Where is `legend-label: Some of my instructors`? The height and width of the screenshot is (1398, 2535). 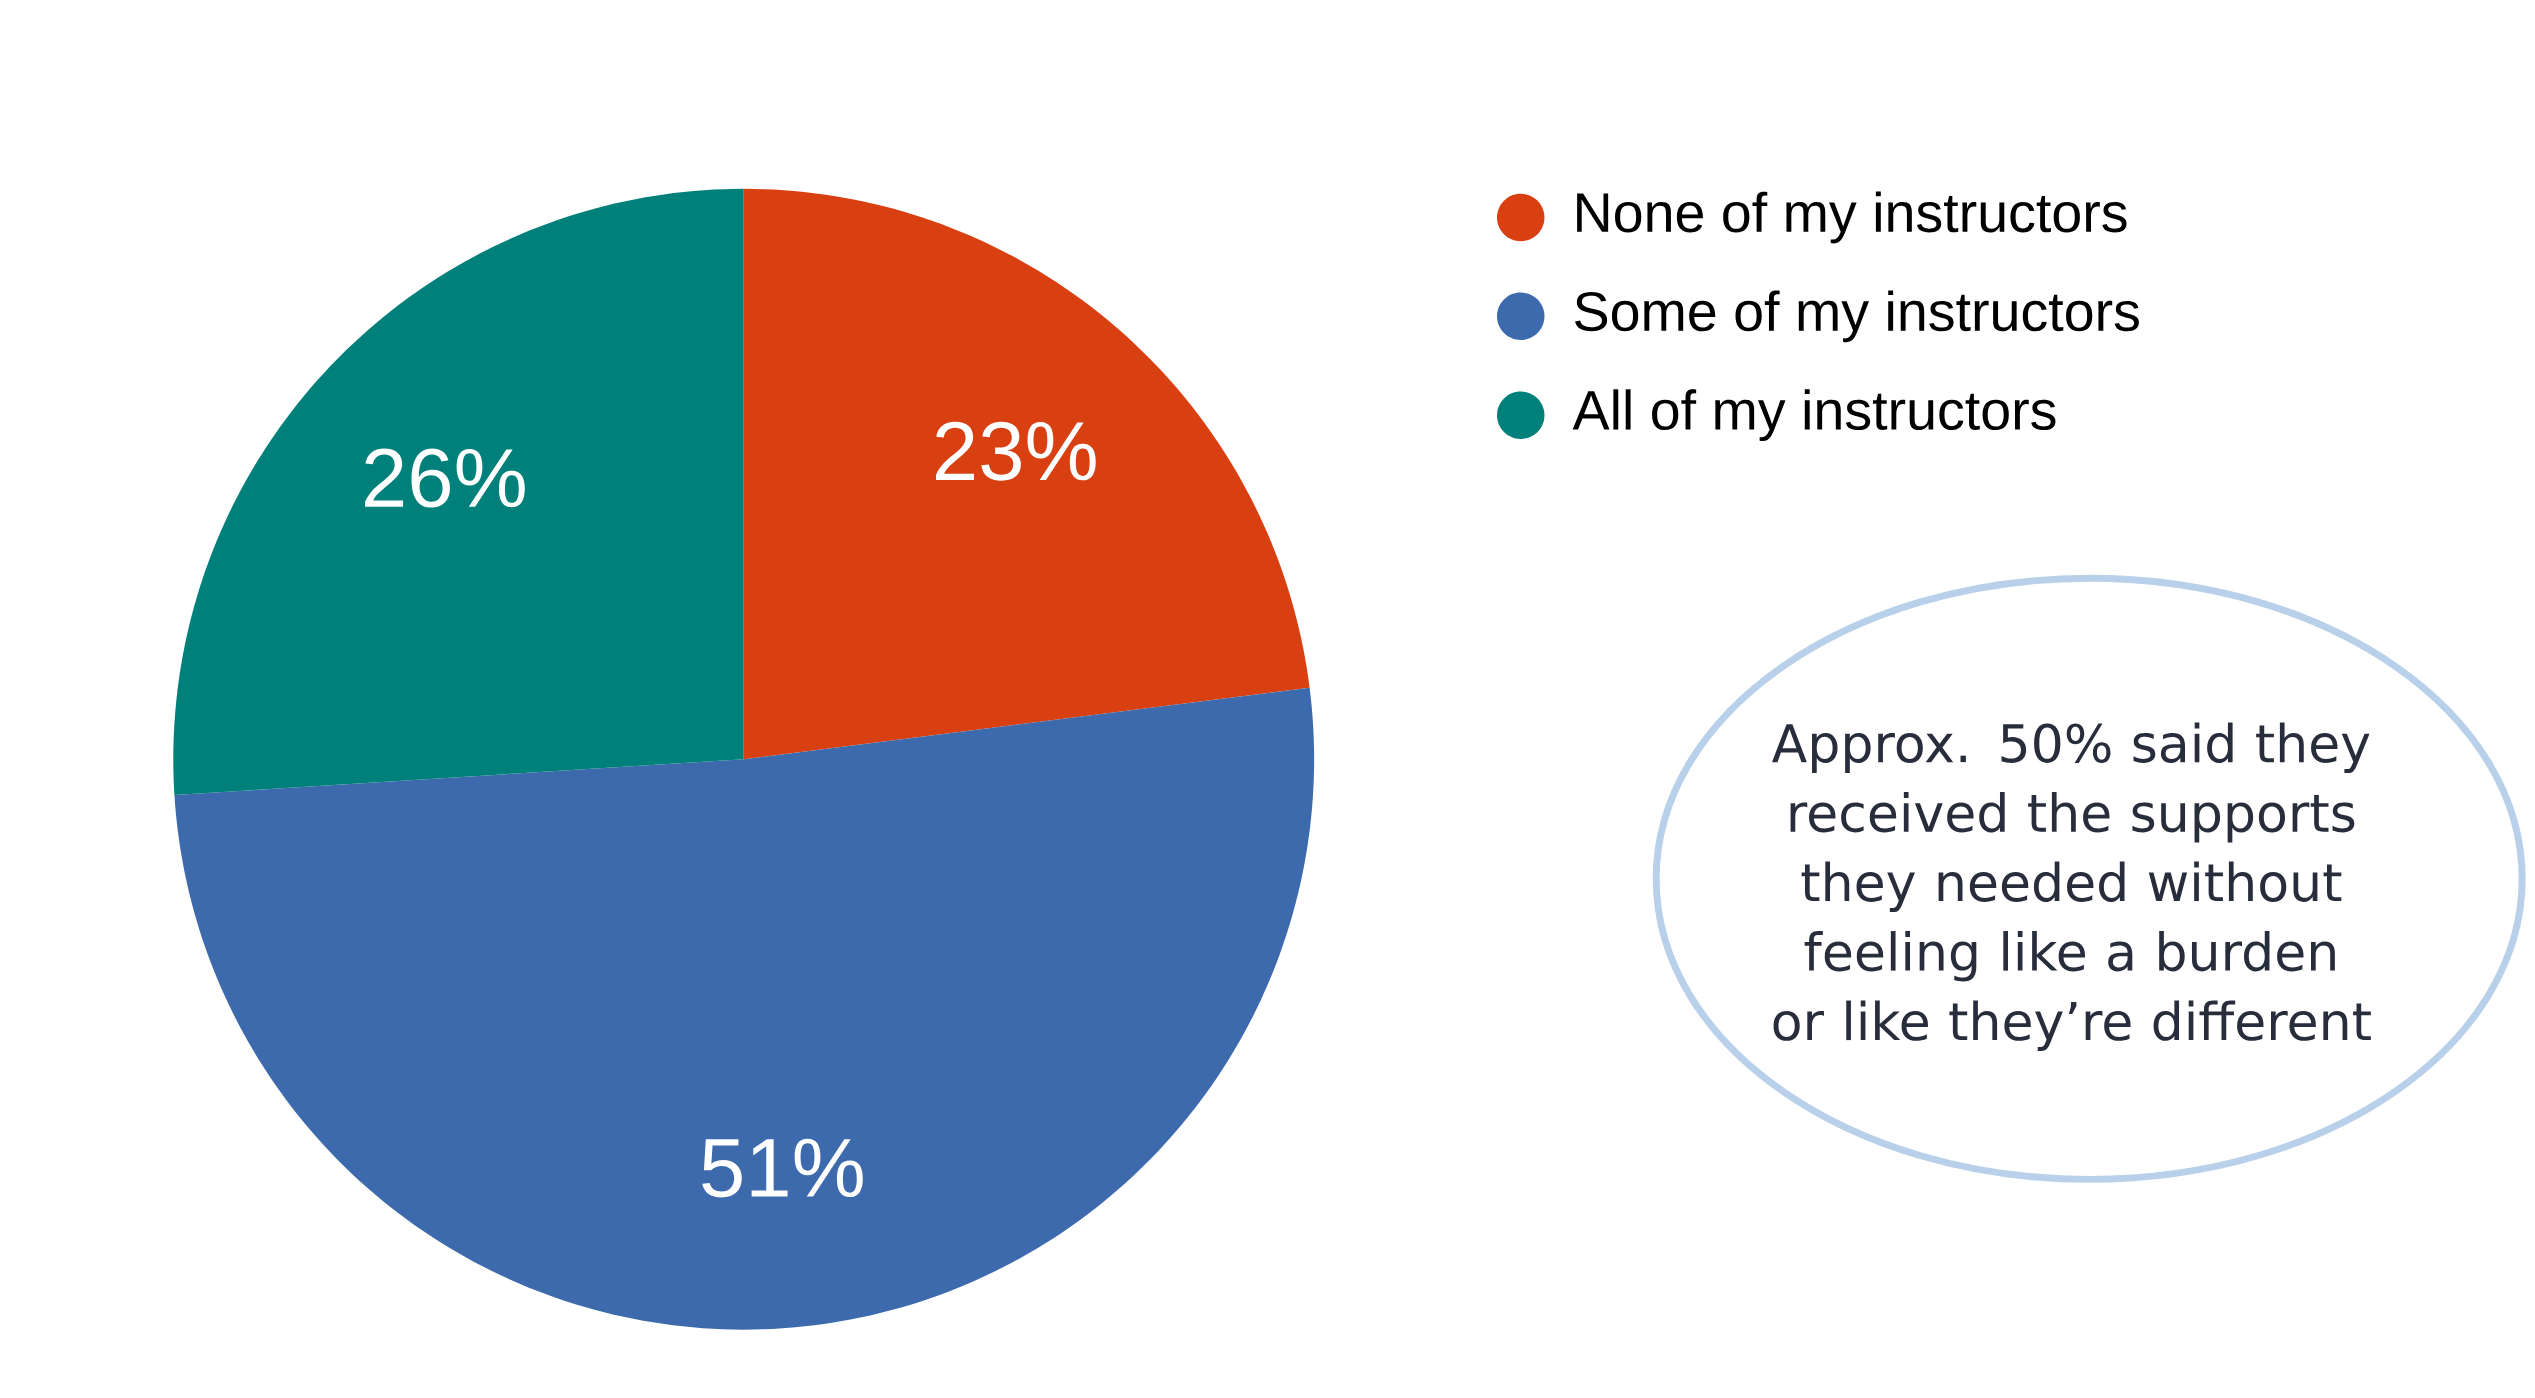 legend-label: Some of my instructors is located at coordinates (1857, 316).